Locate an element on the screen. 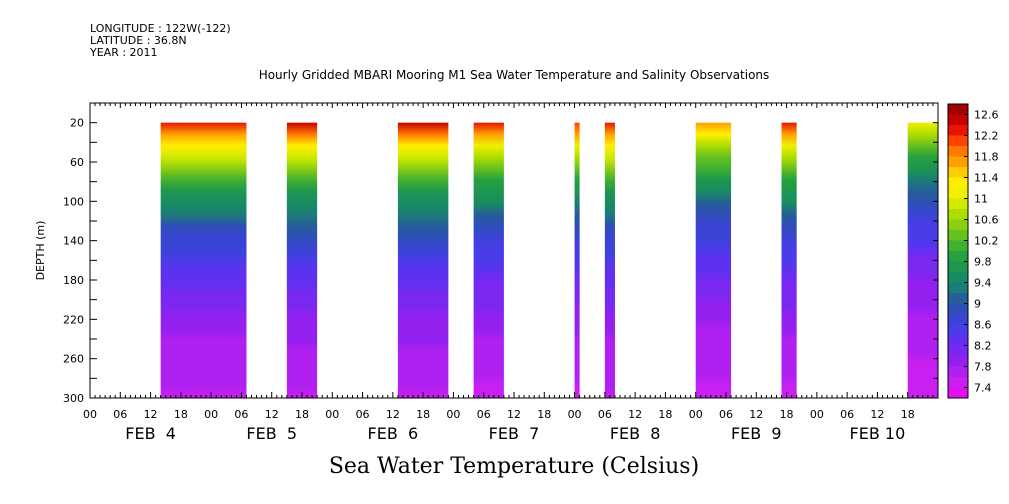  y-axis-title: DEPTH (m) is located at coordinates (40, 251).